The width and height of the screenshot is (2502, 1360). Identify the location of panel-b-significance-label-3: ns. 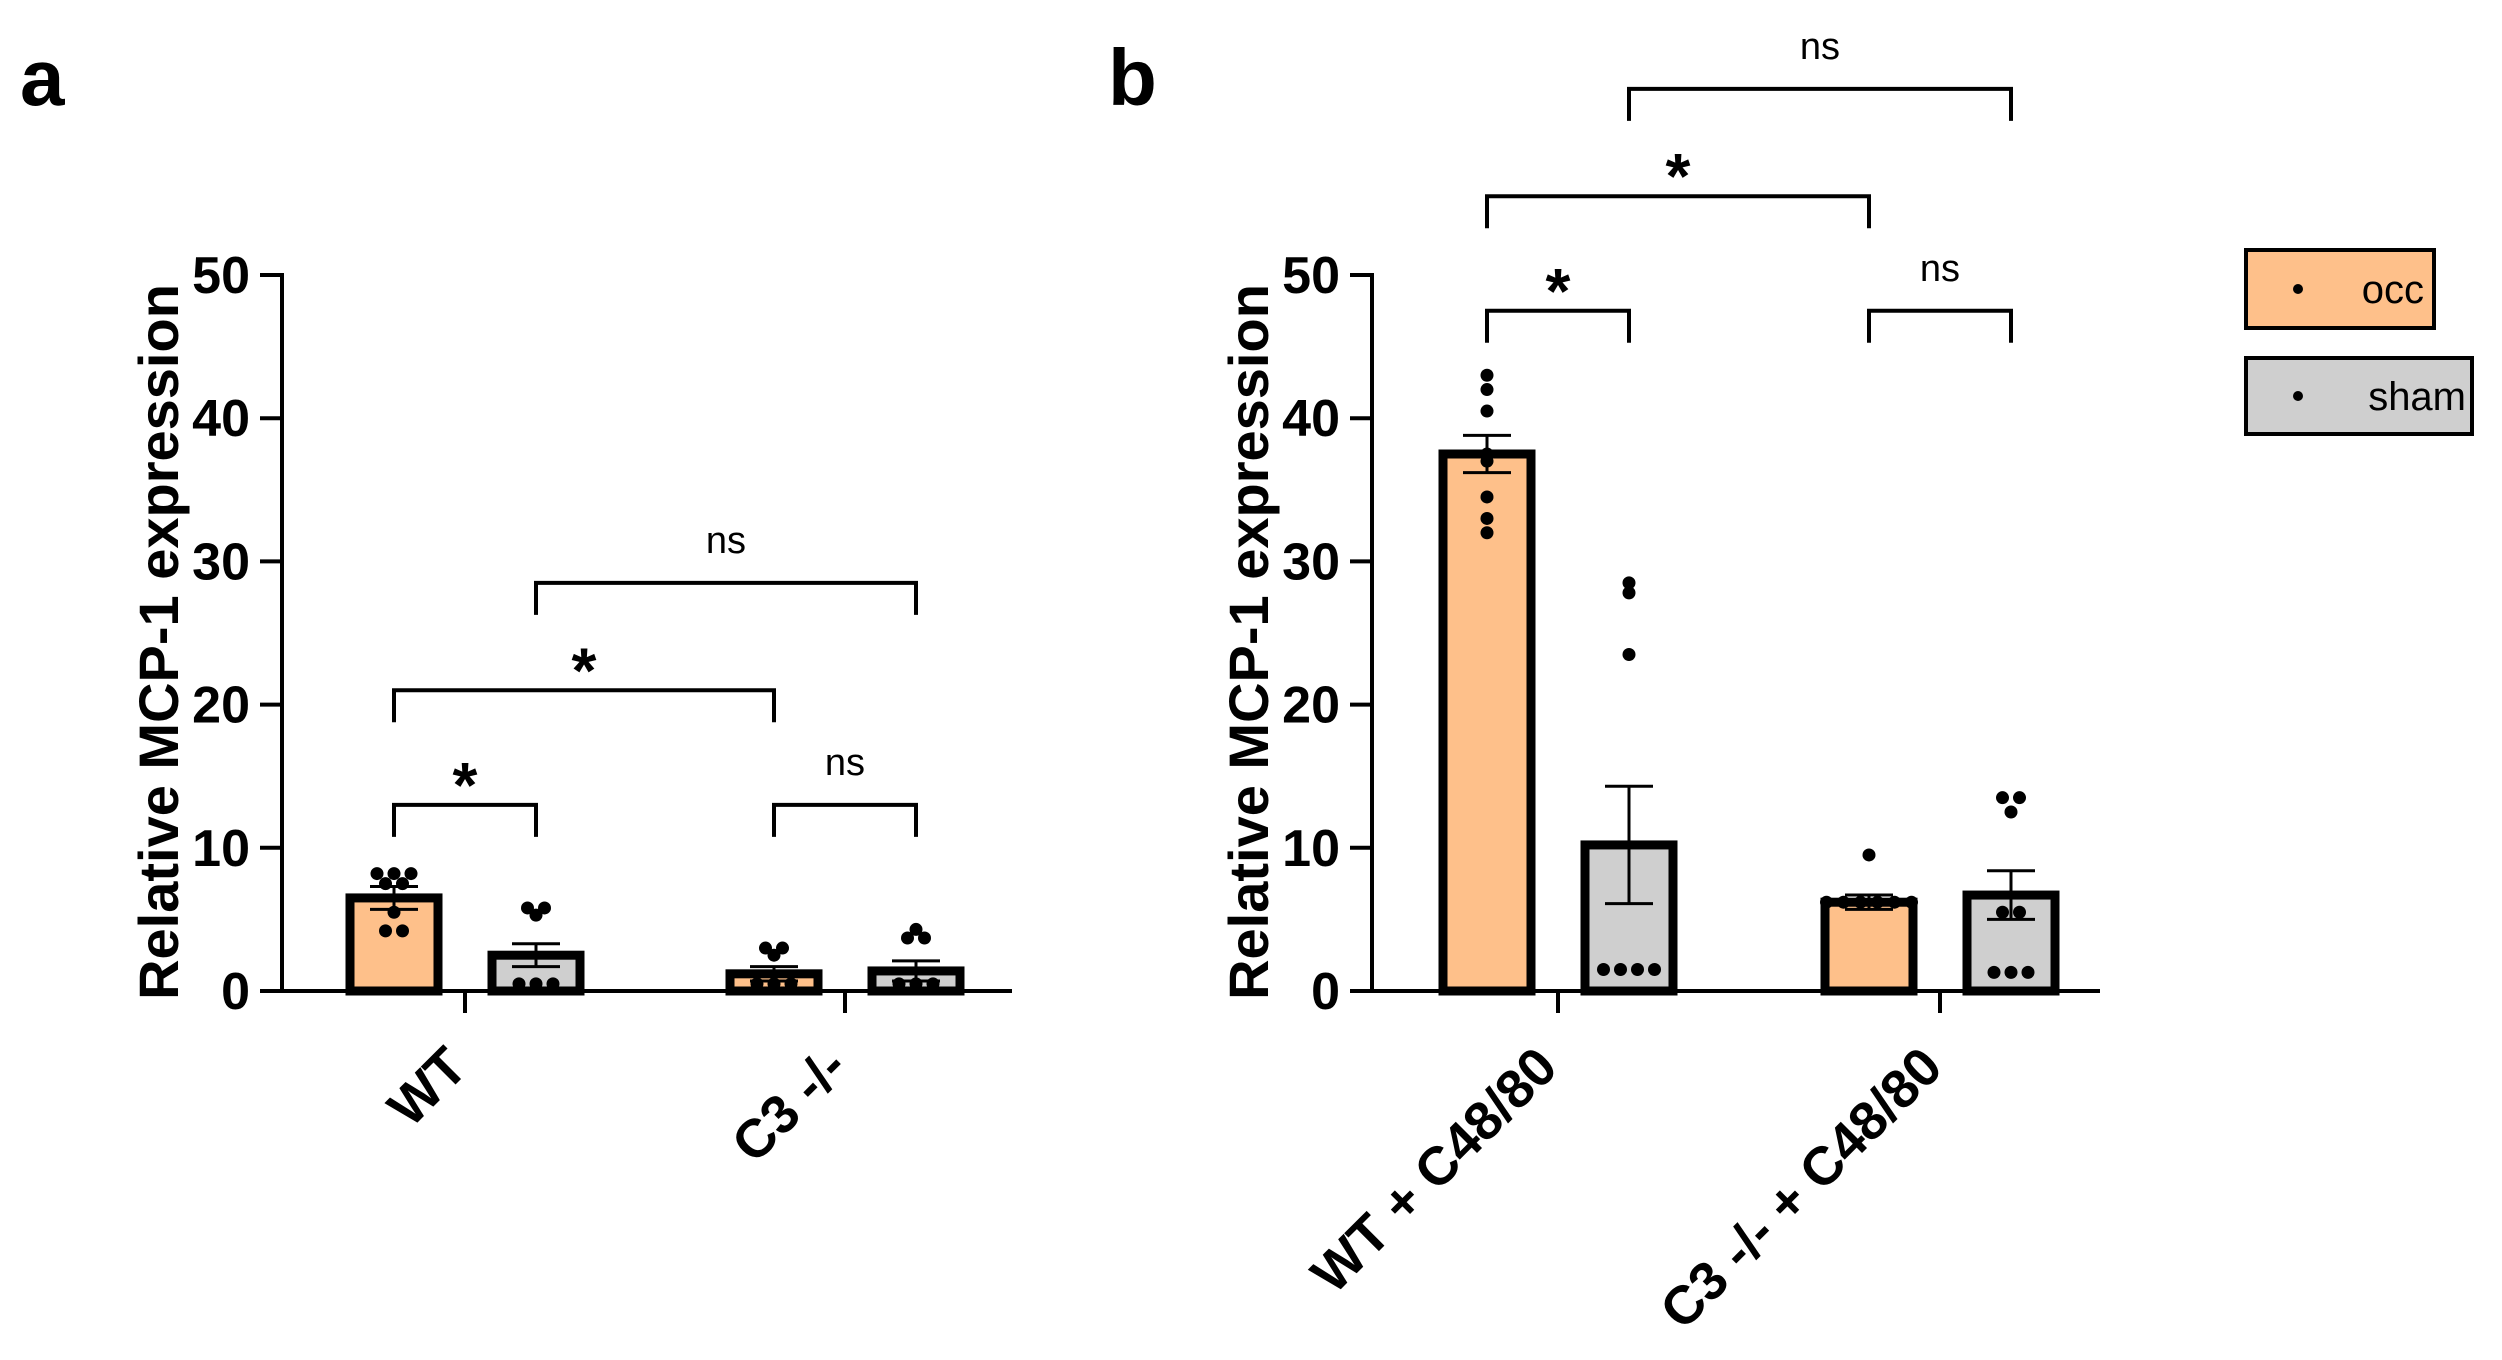
(1940, 269).